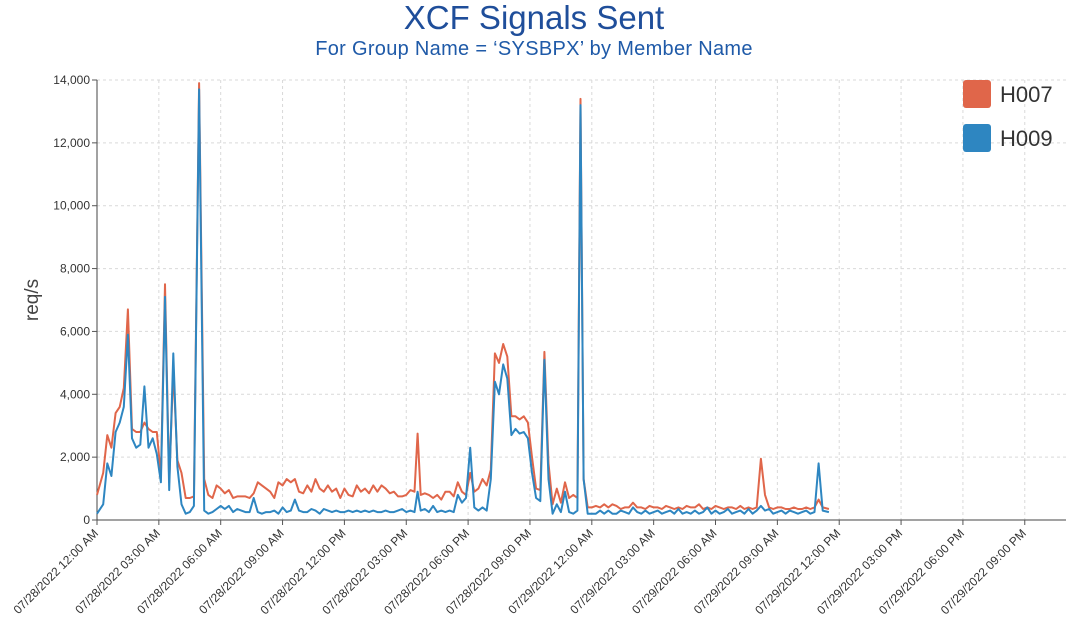 This screenshot has width=1068, height=628. Describe the element at coordinates (75, 394) in the screenshot. I see `y-tick-label: 4,000` at that location.